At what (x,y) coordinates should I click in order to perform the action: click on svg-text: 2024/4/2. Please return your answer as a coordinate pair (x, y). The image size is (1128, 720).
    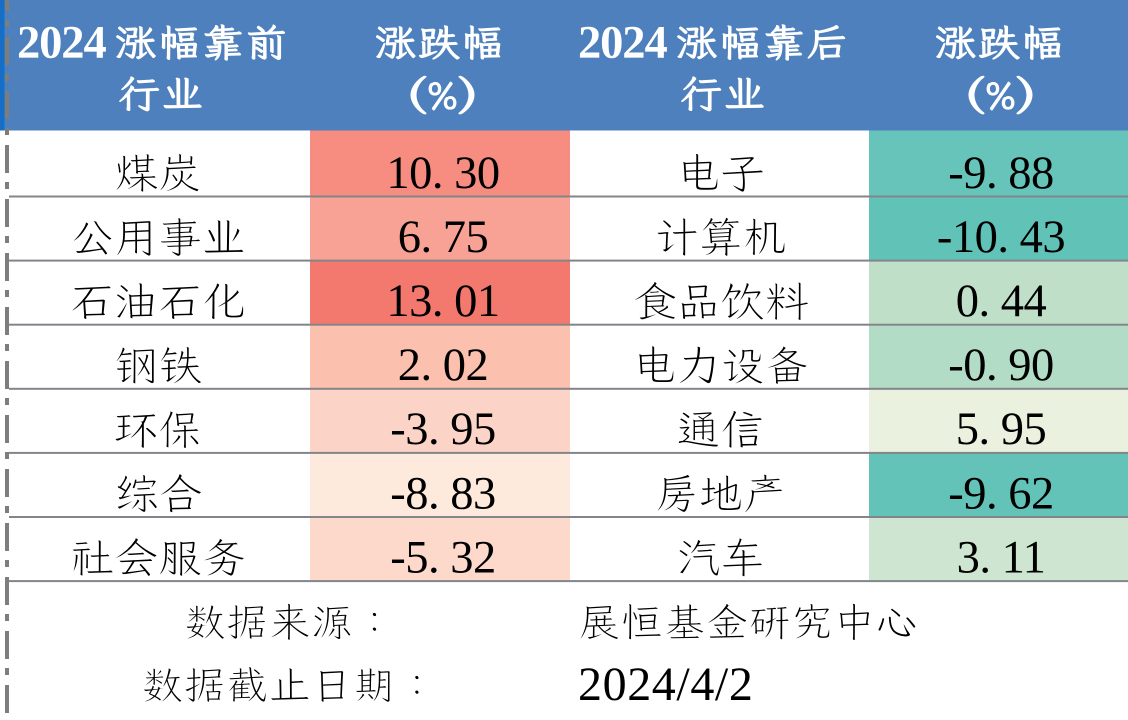
    Looking at the image, I should click on (665, 684).